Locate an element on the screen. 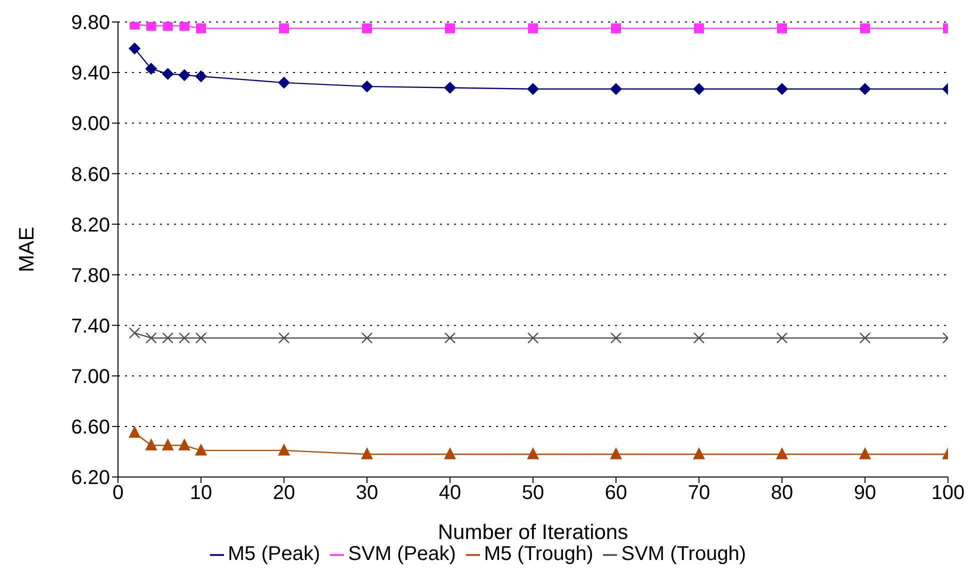 The width and height of the screenshot is (976, 574). x-tick-label: 0 is located at coordinates (118, 493).